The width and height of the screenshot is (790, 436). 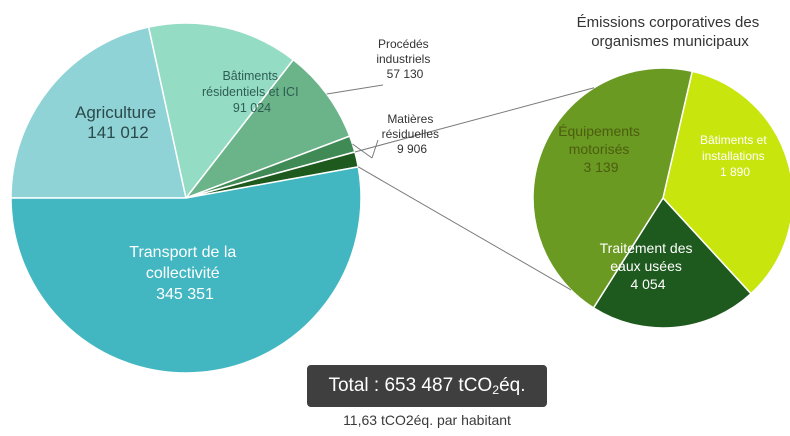 What do you see at coordinates (355, 121) in the screenshot?
I see `callout-lines` at bounding box center [355, 121].